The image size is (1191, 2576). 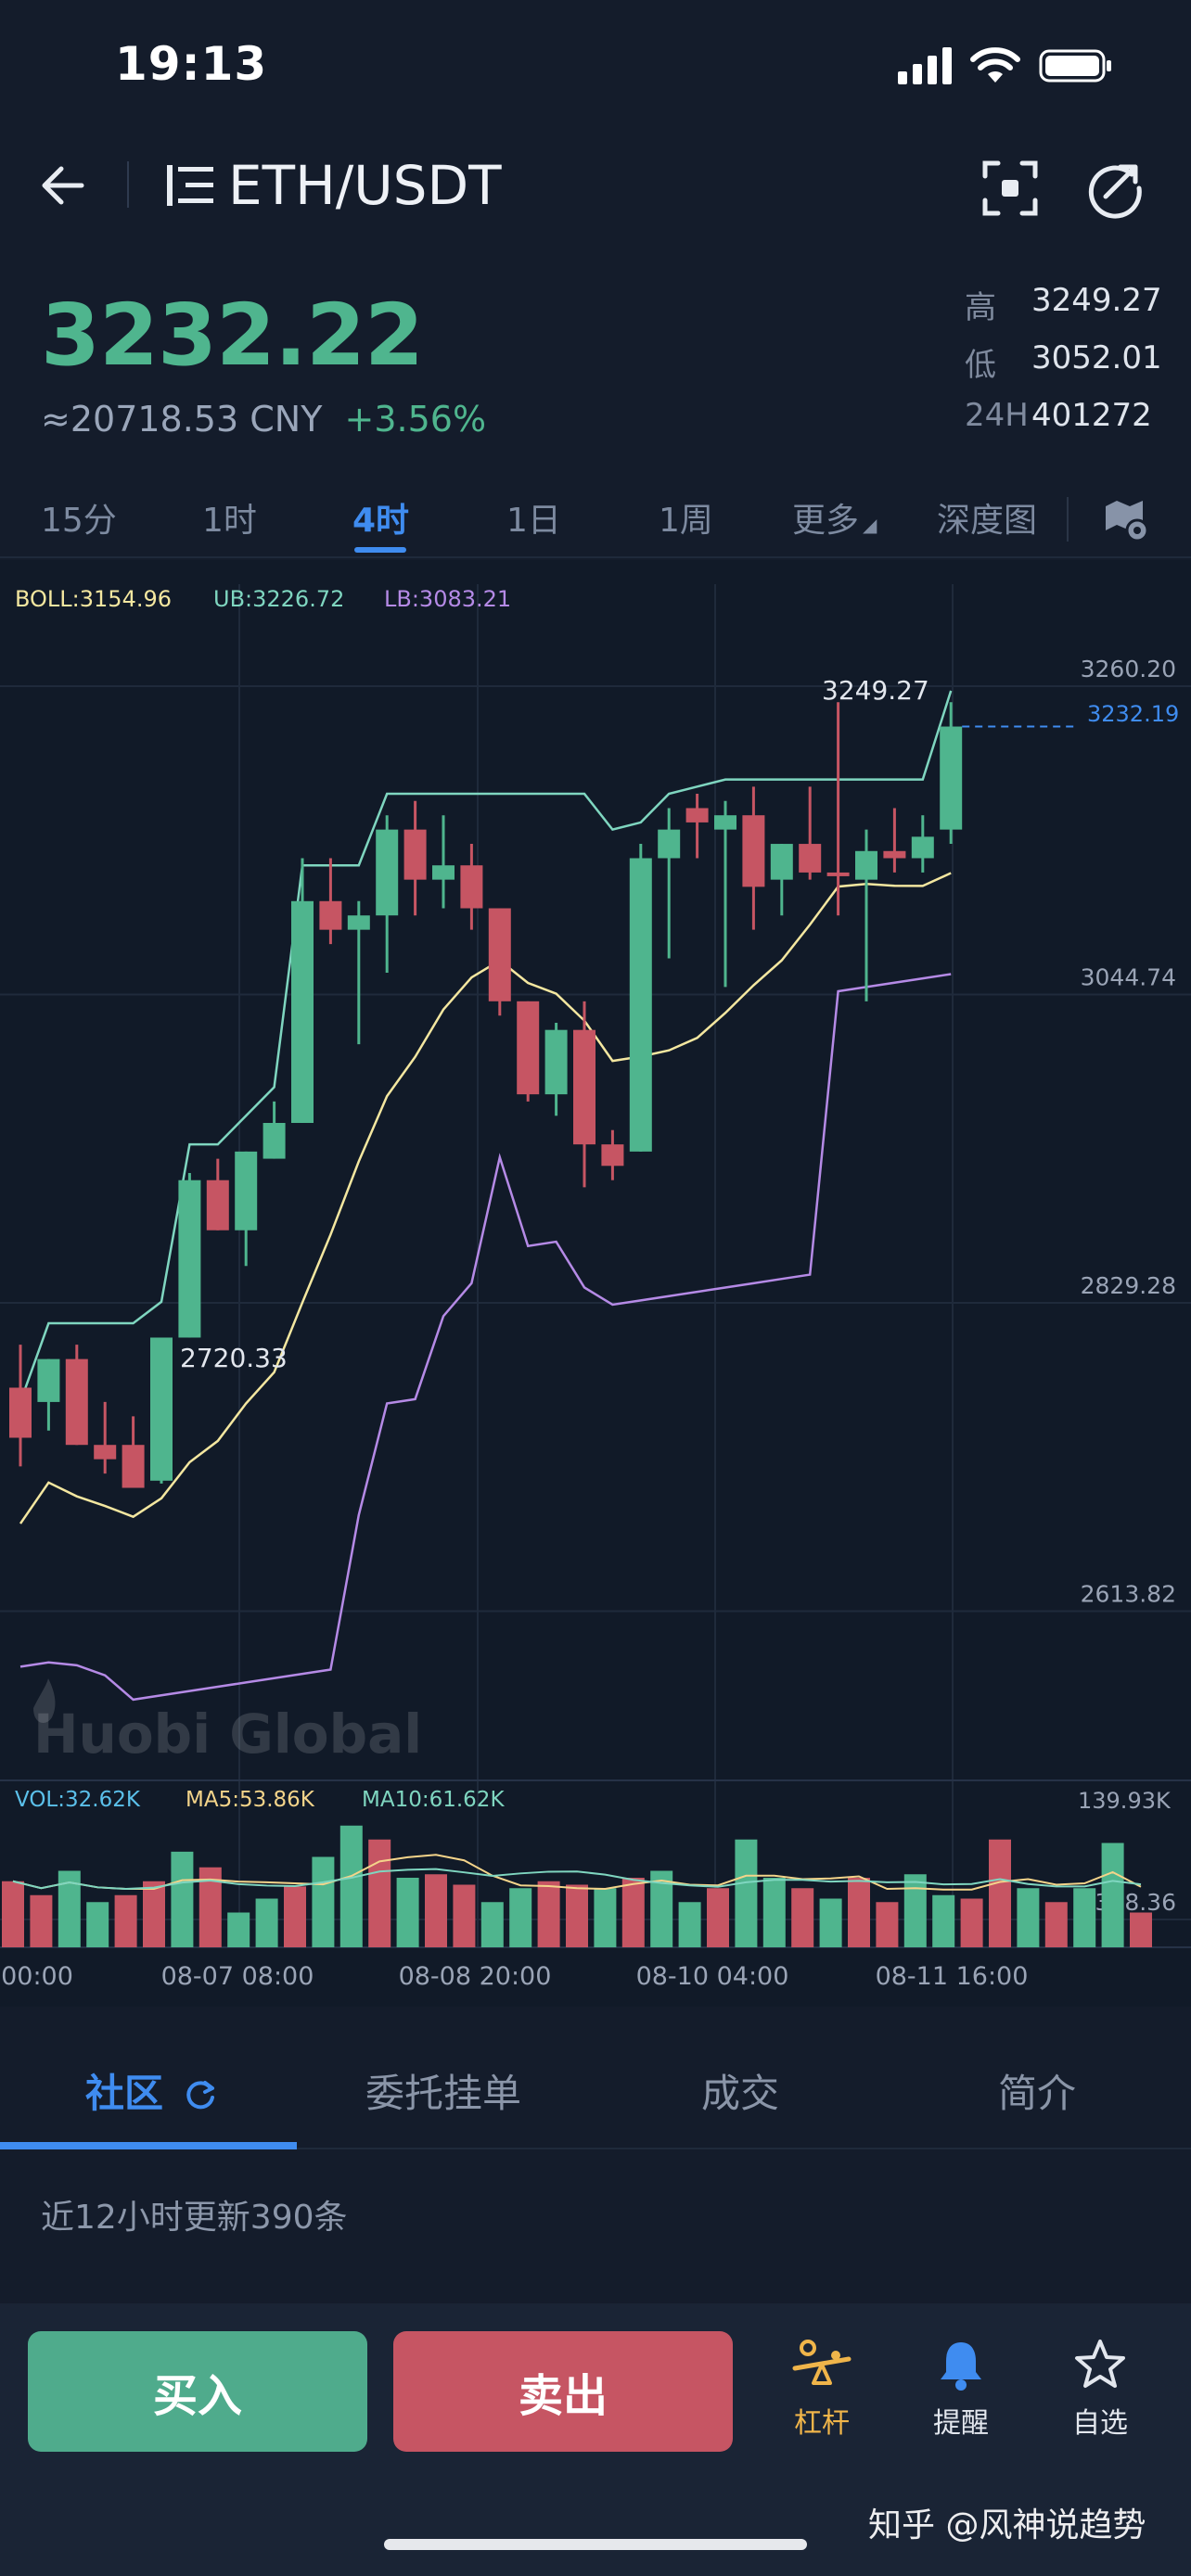 I want to click on share-icon, so click(x=1115, y=188).